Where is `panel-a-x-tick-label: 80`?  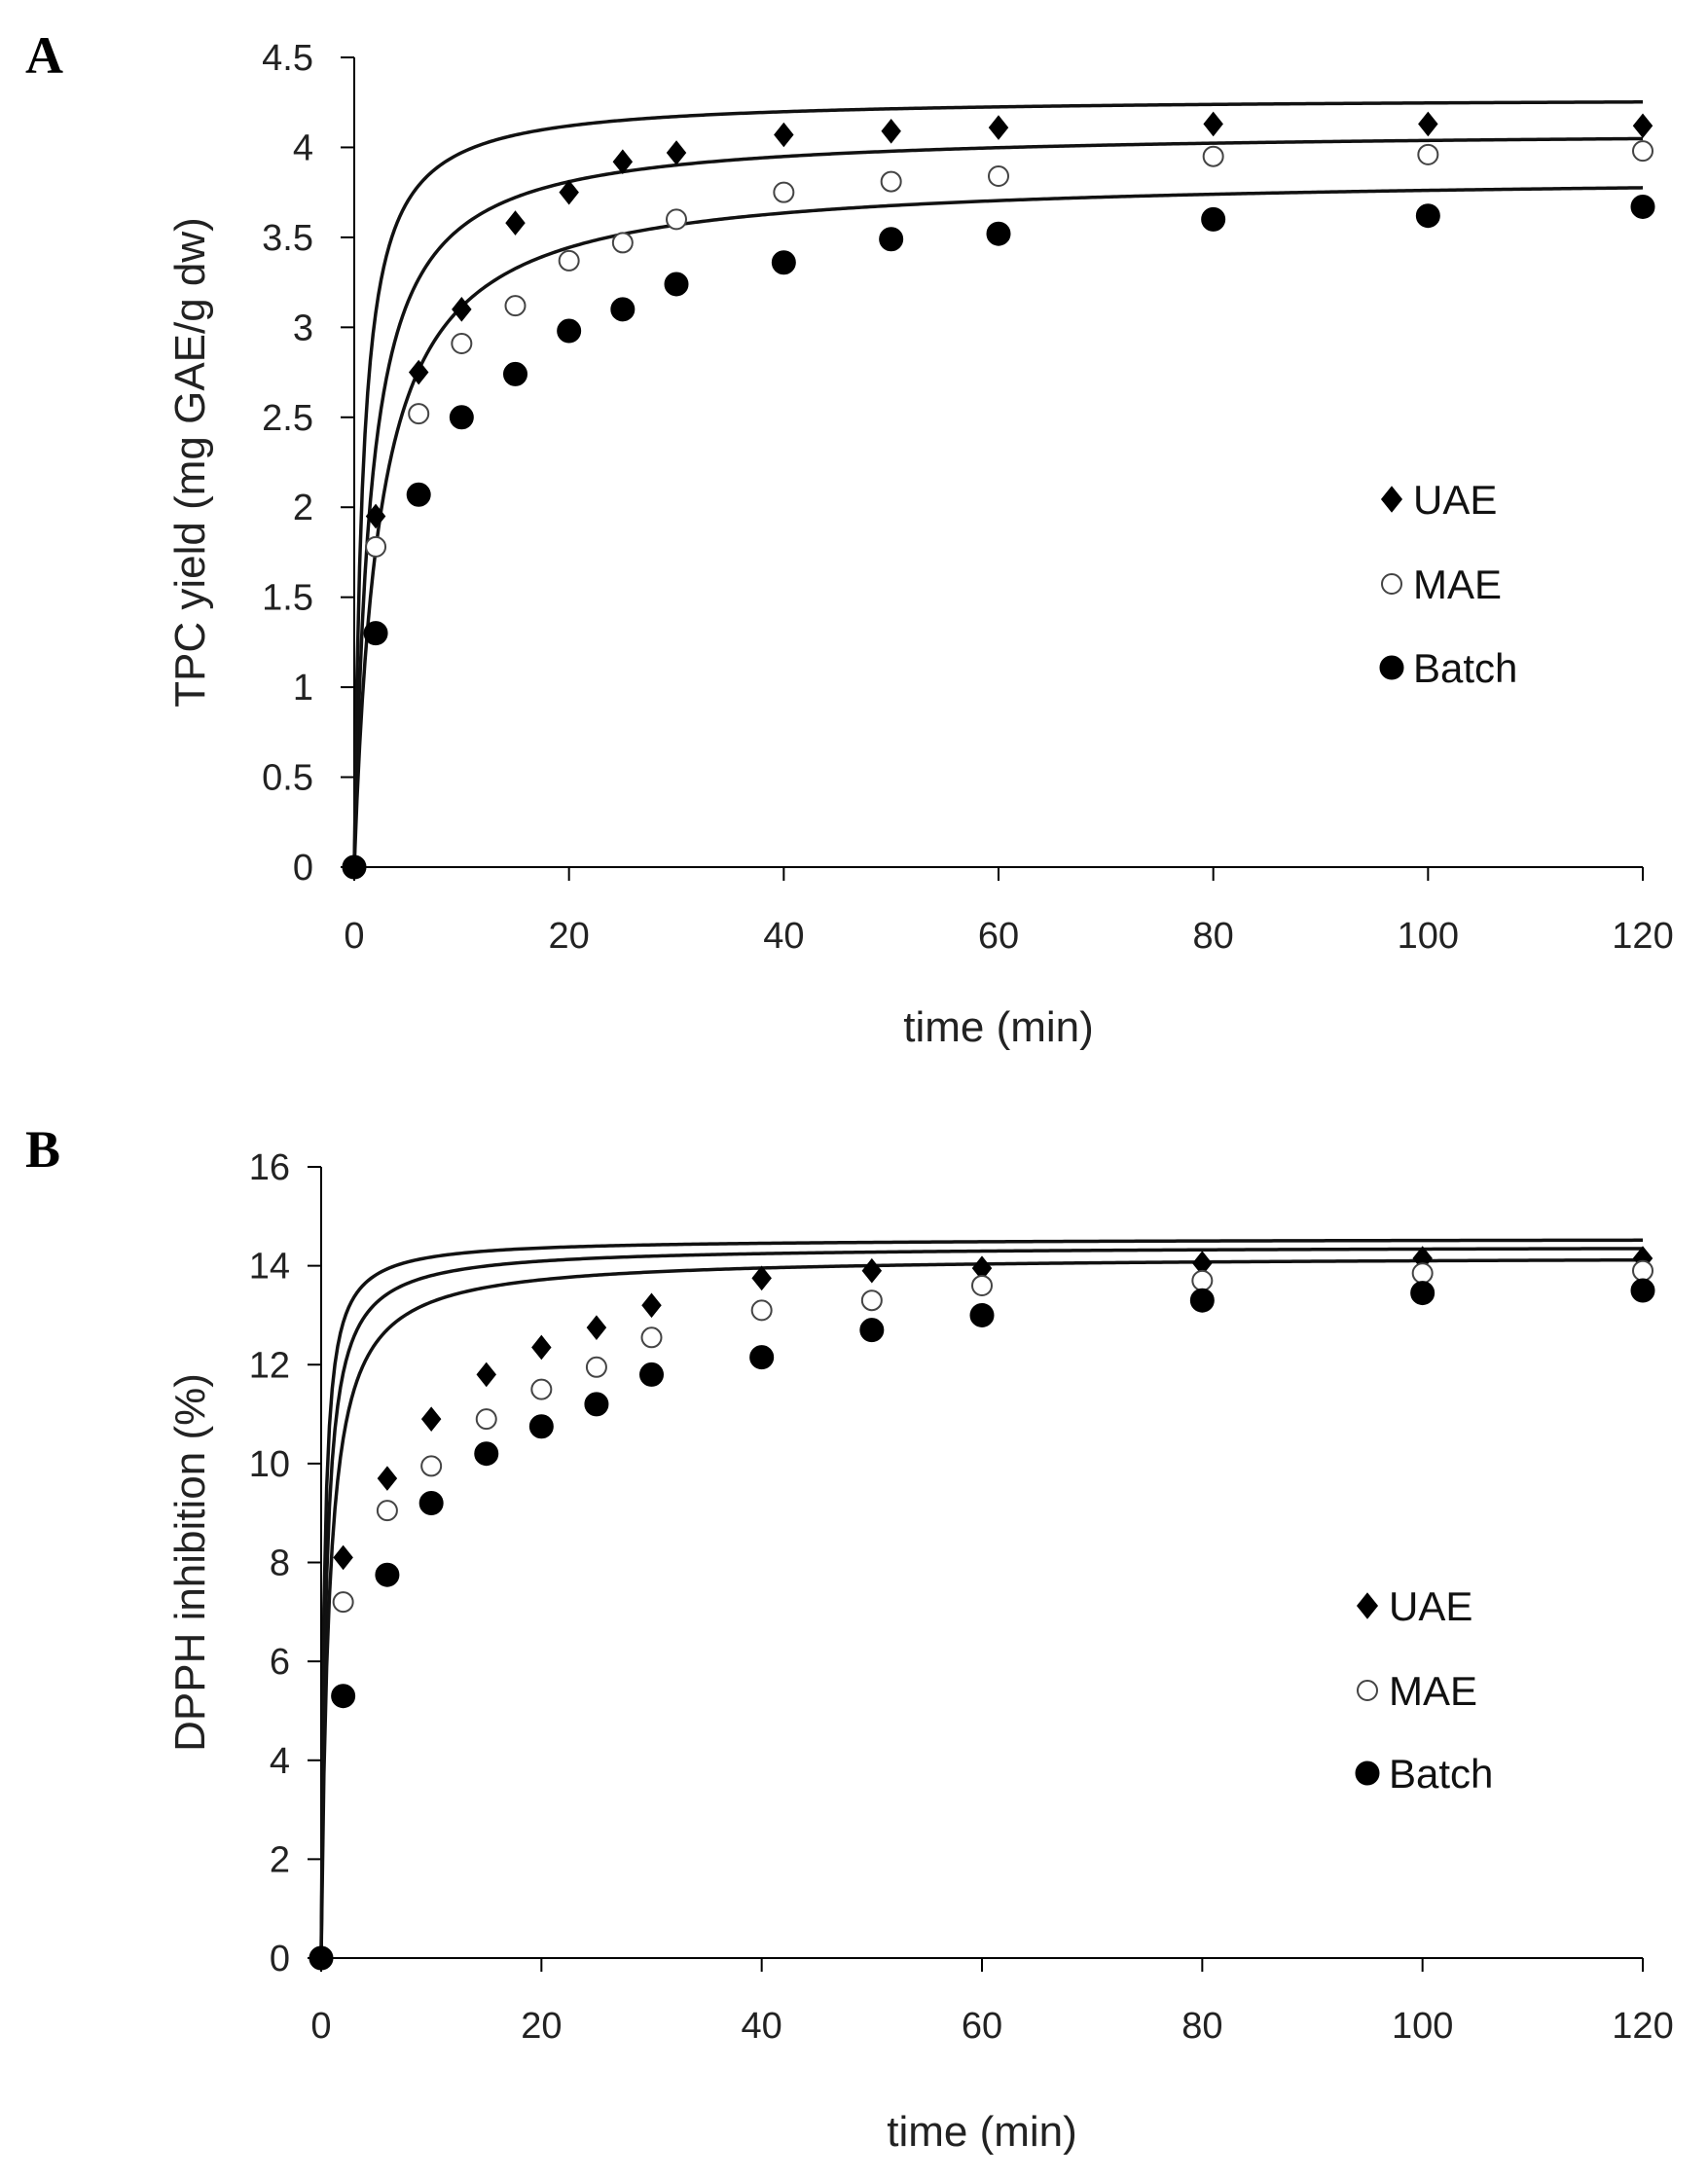 panel-a-x-tick-label: 80 is located at coordinates (1213, 936).